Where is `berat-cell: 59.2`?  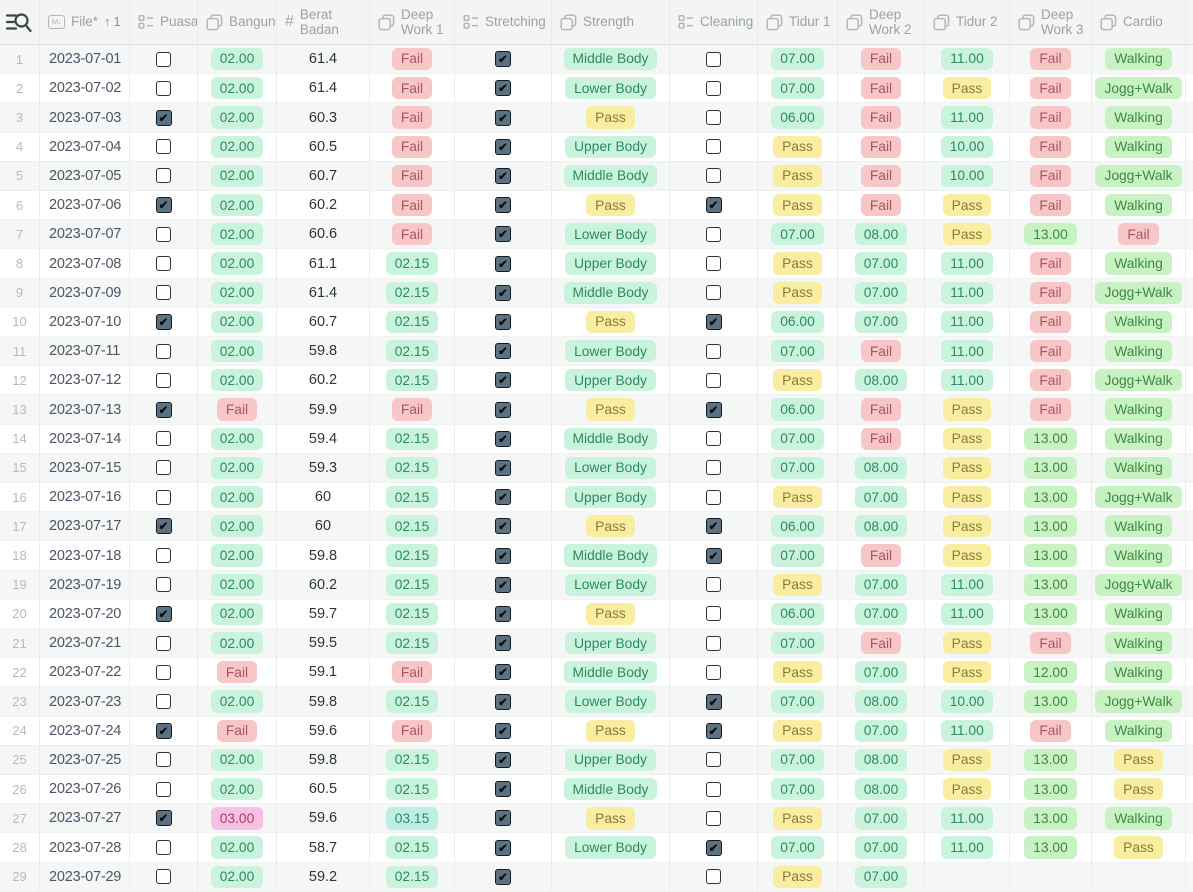 berat-cell: 59.2 is located at coordinates (323, 877).